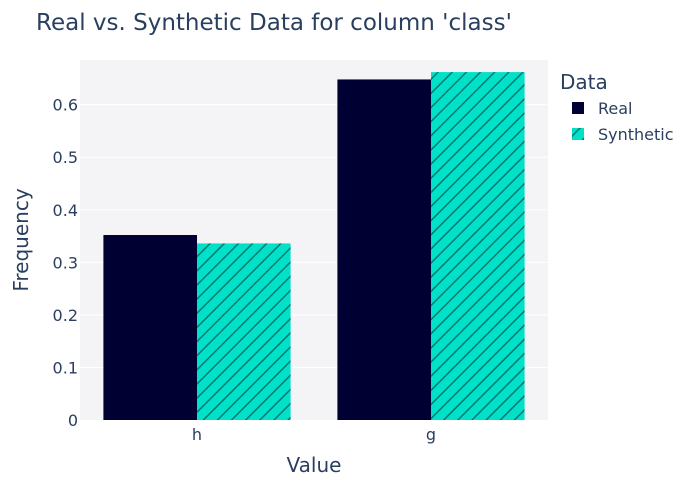  I want to click on legend-label-real: Real, so click(615, 108).